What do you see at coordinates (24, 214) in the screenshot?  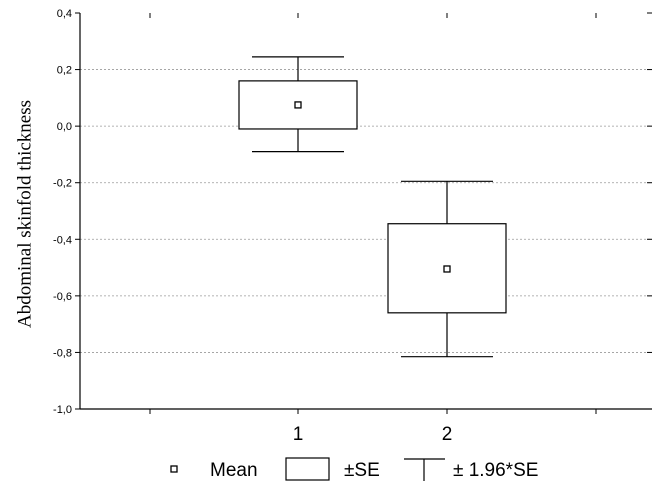 I see `y-axis-label: Abdominal skinfold thickness` at bounding box center [24, 214].